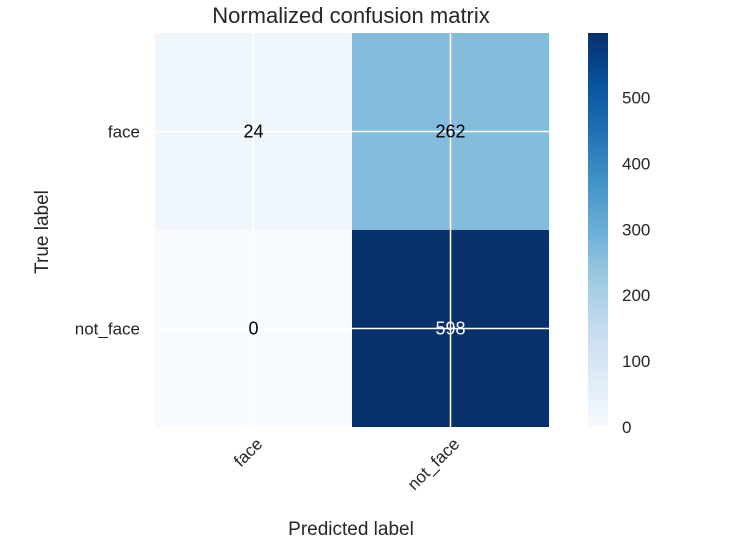 The width and height of the screenshot is (736, 558). I want to click on y-axis-label: True label, so click(42, 232).